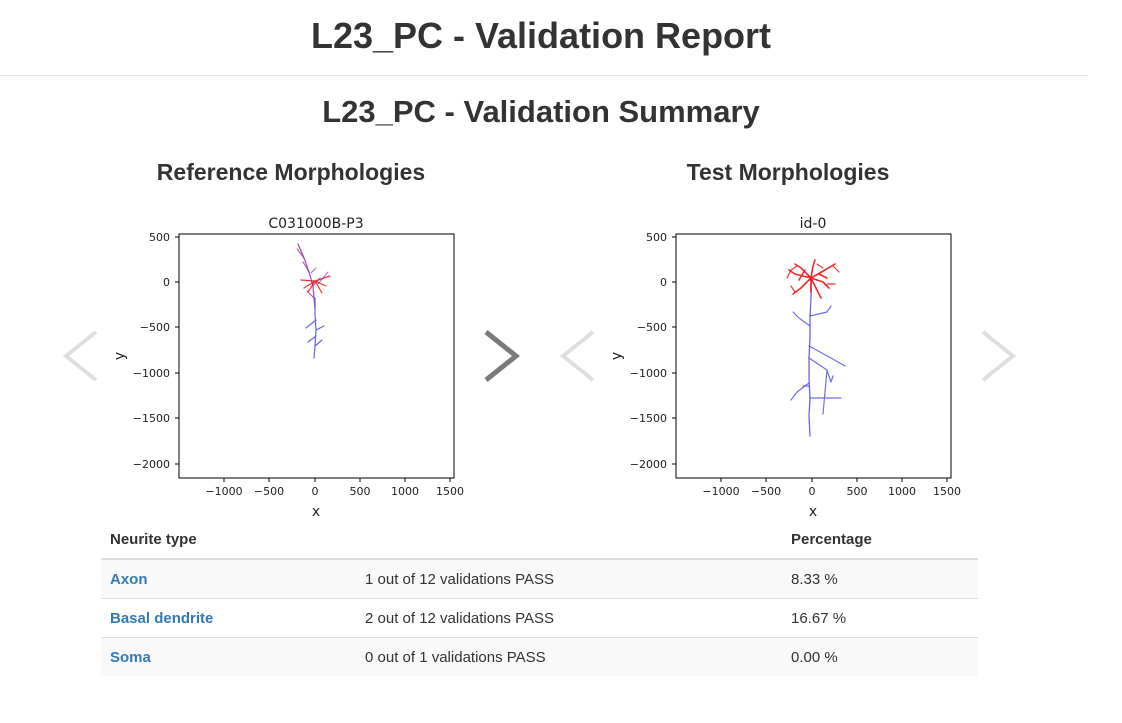 The height and width of the screenshot is (723, 1122). I want to click on reference-apical-tufts, so click(319, 276).